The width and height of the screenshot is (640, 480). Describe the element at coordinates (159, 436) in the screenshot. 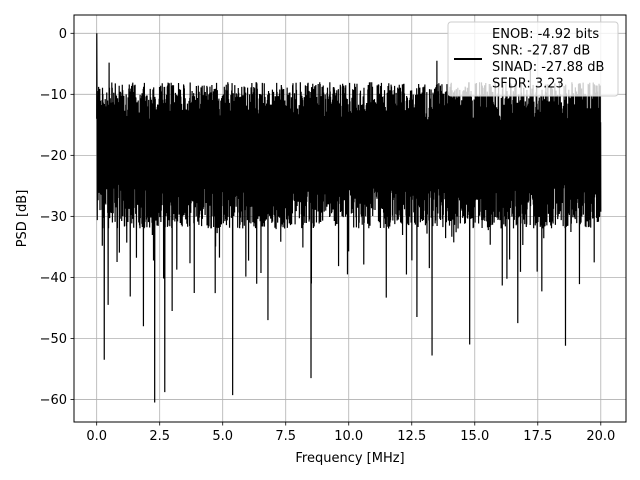

I see `x-tick-label: 2.5` at that location.